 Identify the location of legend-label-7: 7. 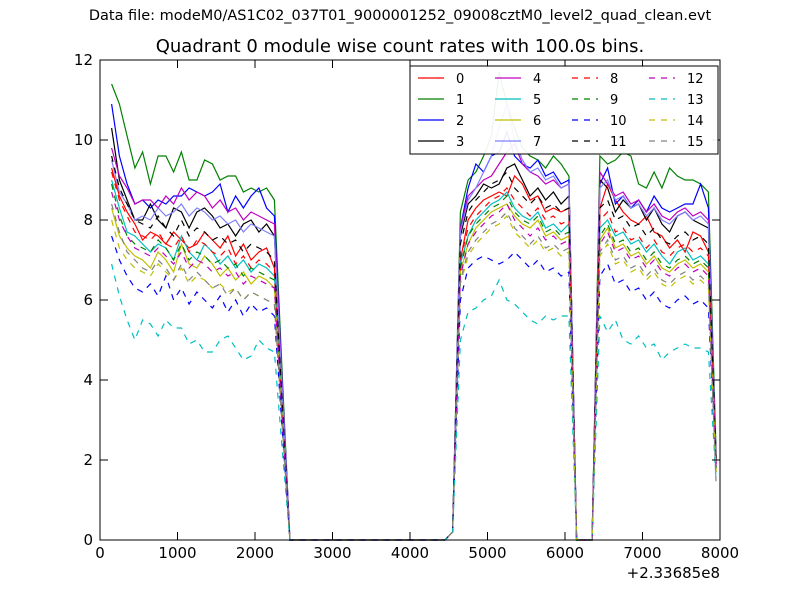
(537, 142).